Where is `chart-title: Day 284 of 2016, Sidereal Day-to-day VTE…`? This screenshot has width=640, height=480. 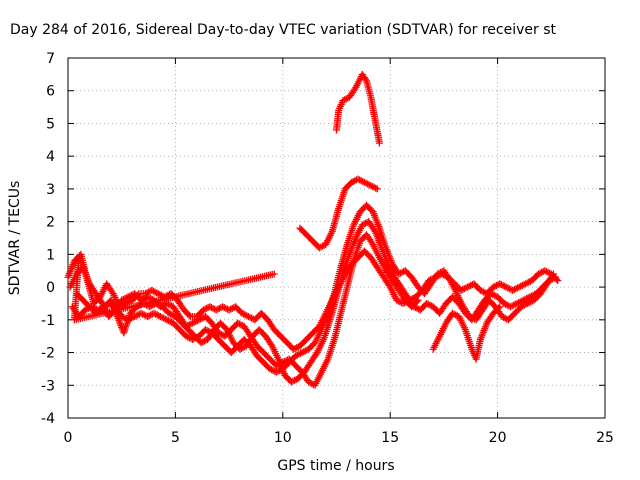 chart-title: Day 284 of 2016, Sidereal Day-to-day VTE… is located at coordinates (283, 30).